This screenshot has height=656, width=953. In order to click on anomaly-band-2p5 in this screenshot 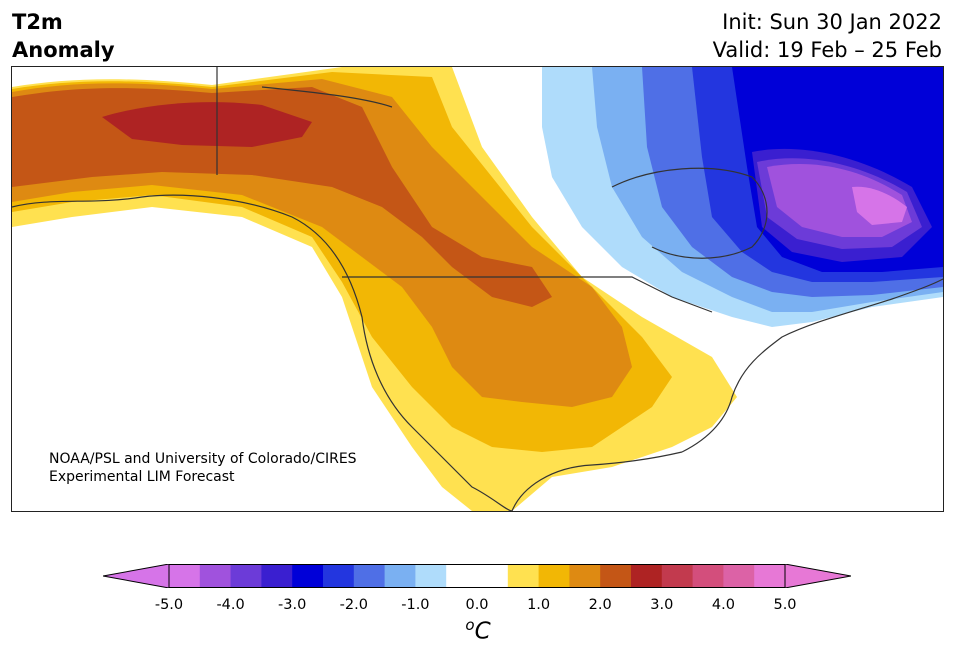, I will do `click(207, 124)`.